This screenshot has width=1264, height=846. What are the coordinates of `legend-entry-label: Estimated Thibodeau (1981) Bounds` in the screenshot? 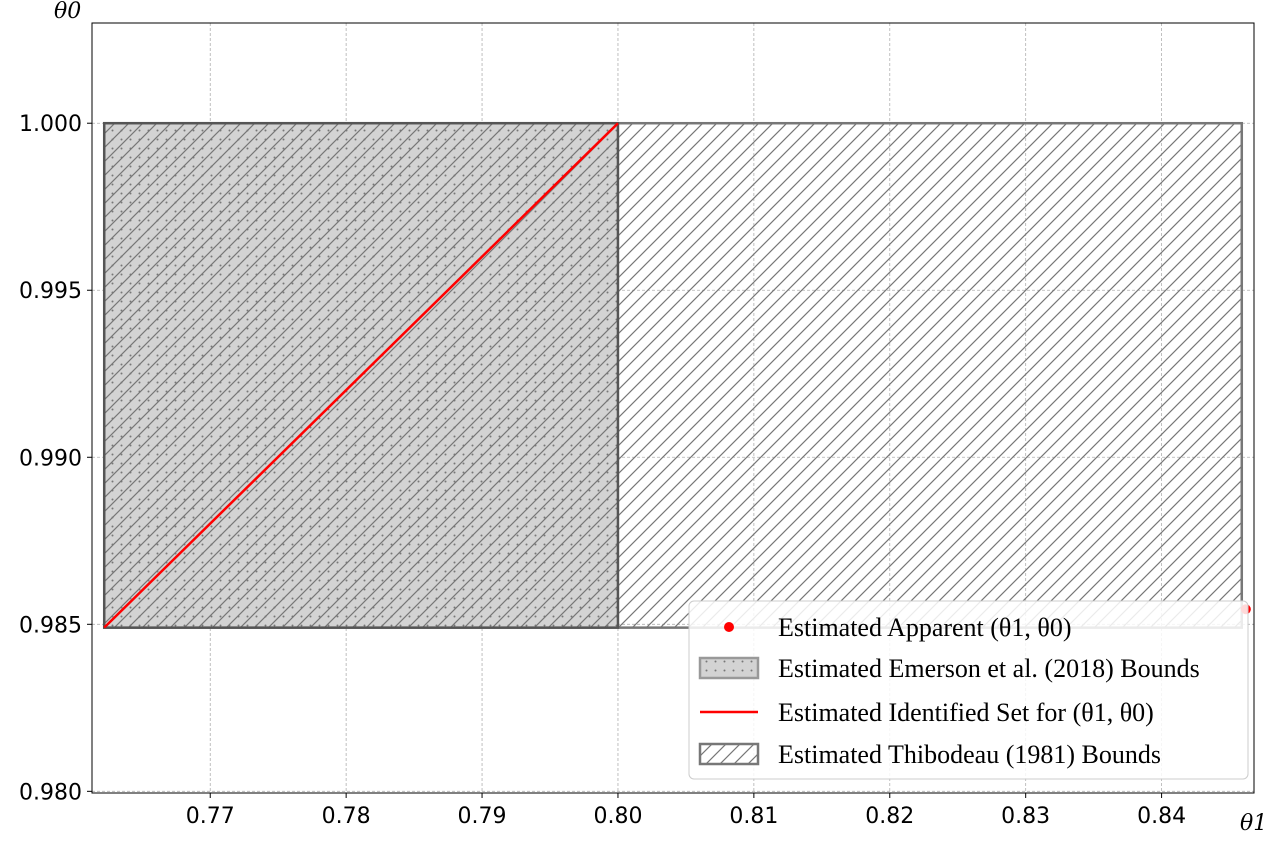 It's located at (969, 754).